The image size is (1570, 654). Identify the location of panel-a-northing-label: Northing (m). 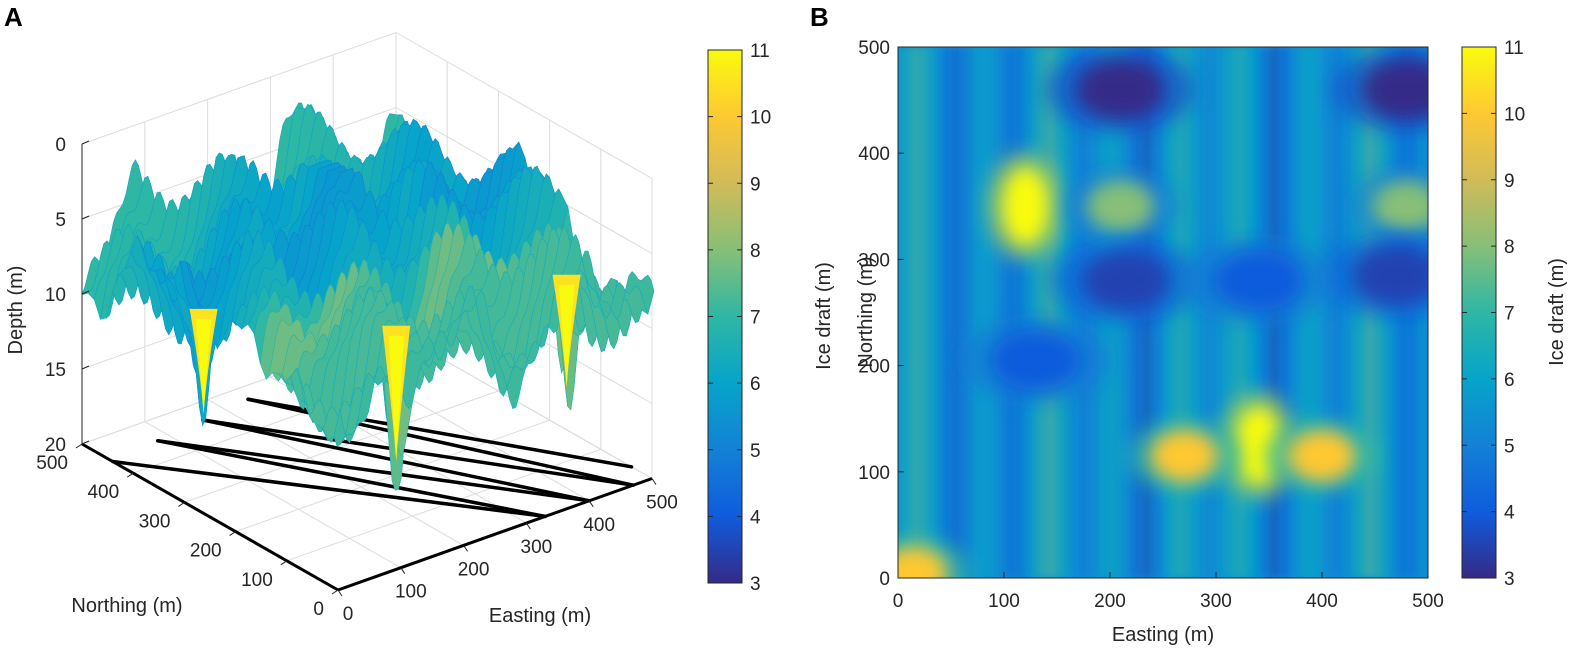
(126, 606).